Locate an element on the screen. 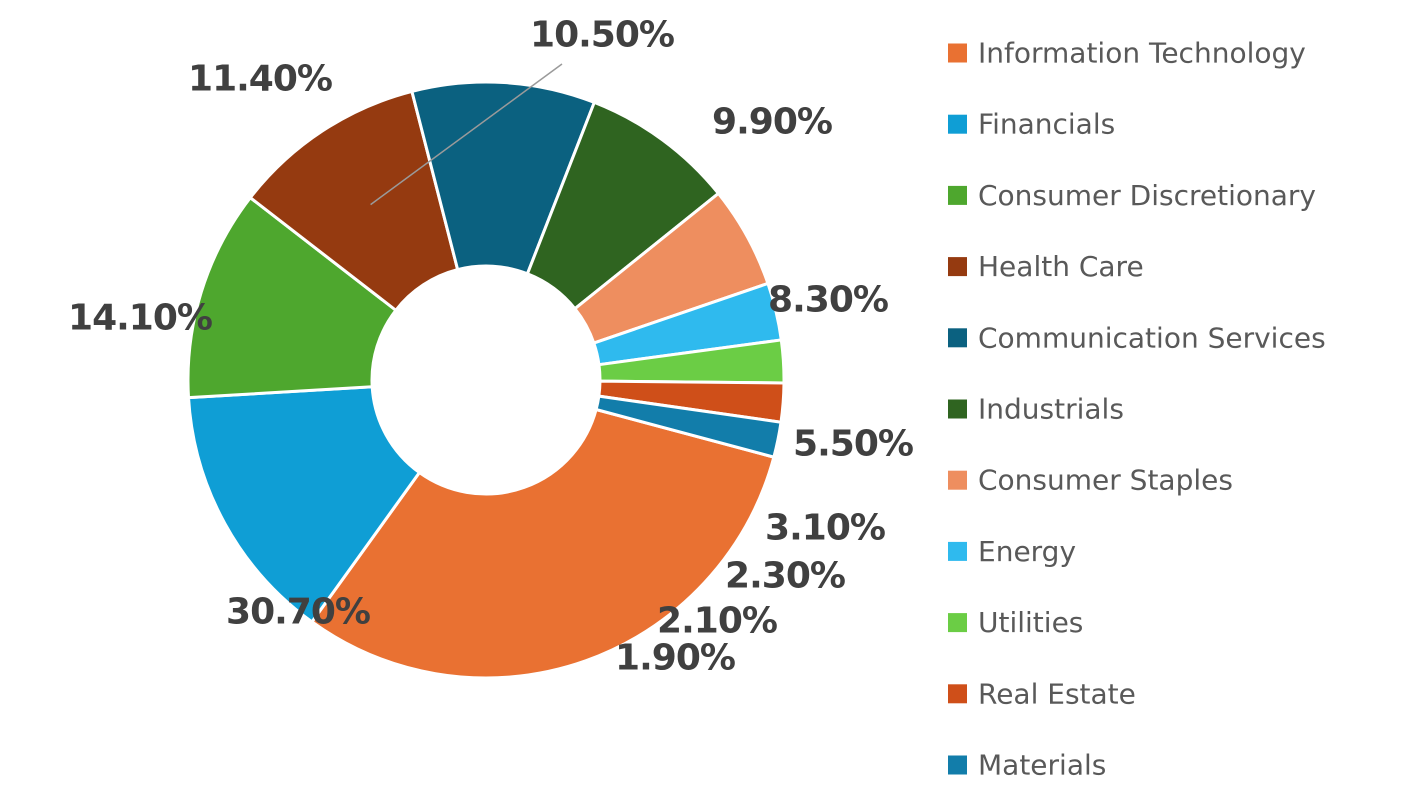 Image resolution: width=1412 pixels, height=791 pixels. leader-line-health-care is located at coordinates (466, 134).